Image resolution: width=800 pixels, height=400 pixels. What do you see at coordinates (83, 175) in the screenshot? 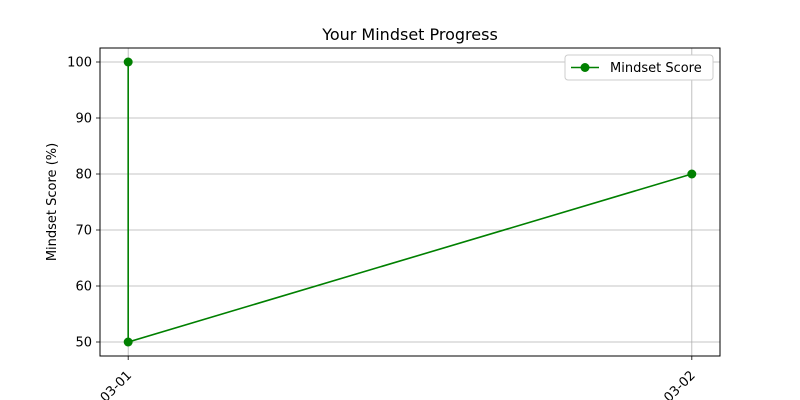
I see `y-tick-label: 80` at bounding box center [83, 175].